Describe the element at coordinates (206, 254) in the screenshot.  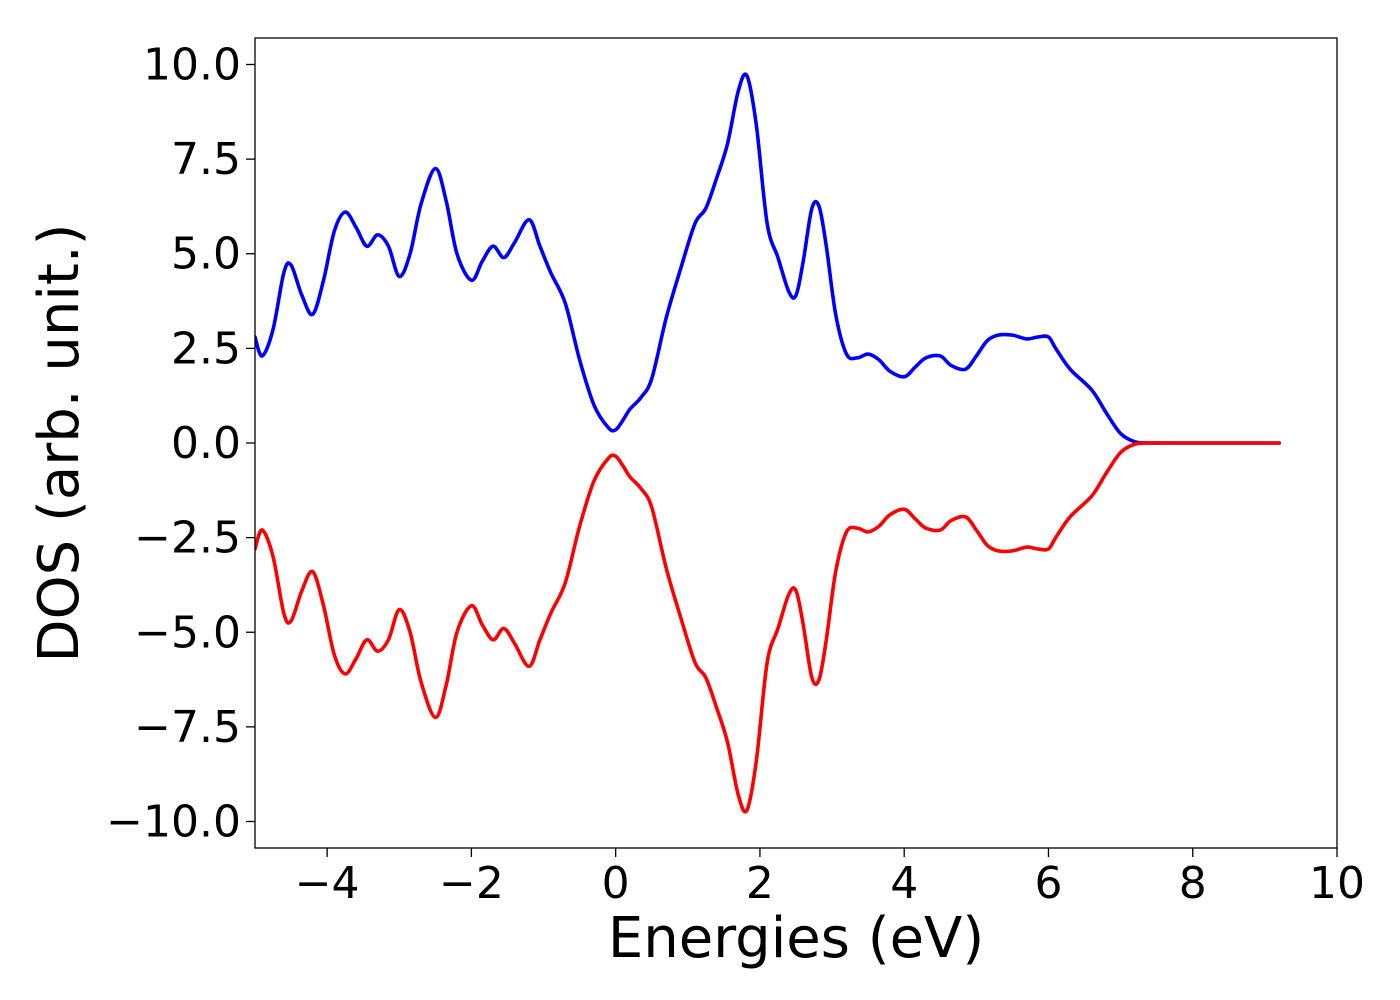
I see `y-tick-label: 5.0` at that location.